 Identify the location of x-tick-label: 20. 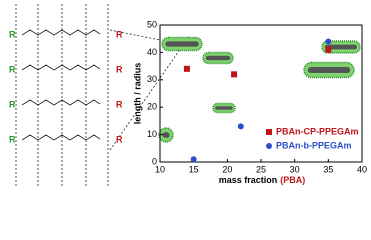
(227, 169).